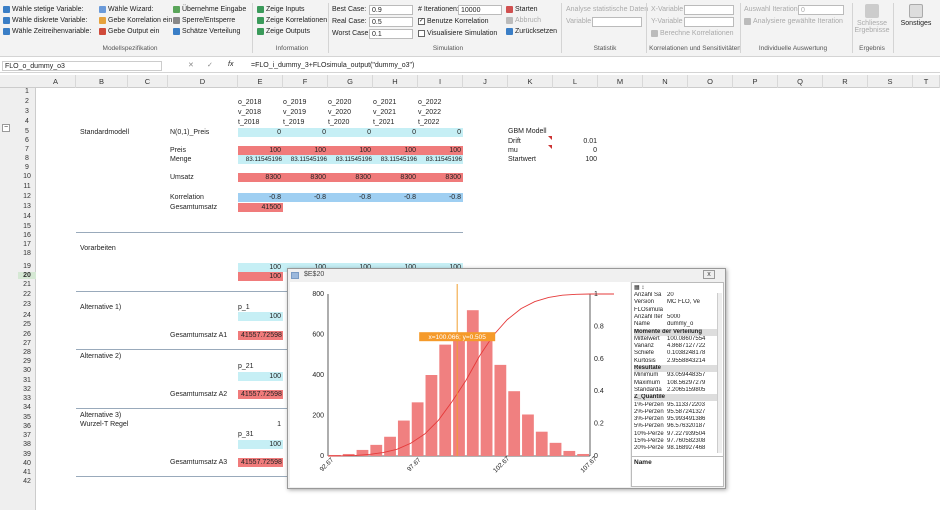 This screenshot has height=510, width=940. I want to click on collapse-group-icon: −, so click(6, 128).